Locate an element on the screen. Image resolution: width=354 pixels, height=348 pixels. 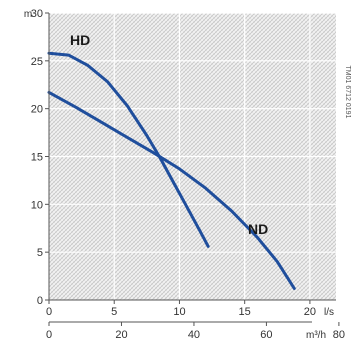
x-top-tick-label: 15 is located at coordinates (245, 312).